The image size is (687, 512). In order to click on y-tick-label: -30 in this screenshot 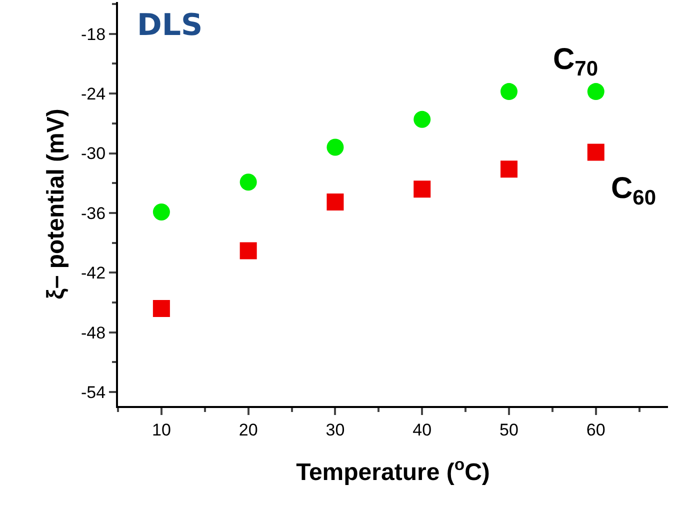, I will do `click(93, 154)`.